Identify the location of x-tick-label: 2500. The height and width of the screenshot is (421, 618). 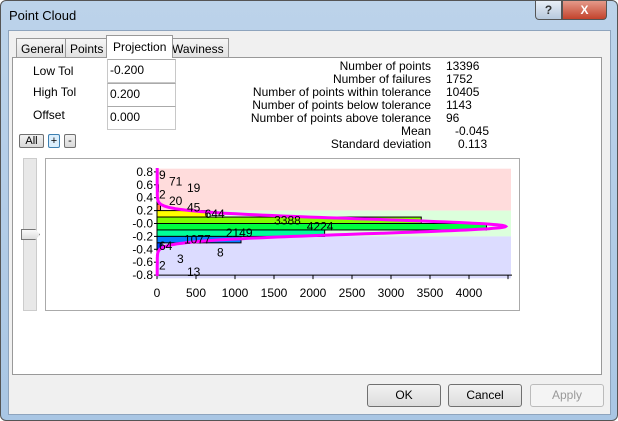
(352, 293).